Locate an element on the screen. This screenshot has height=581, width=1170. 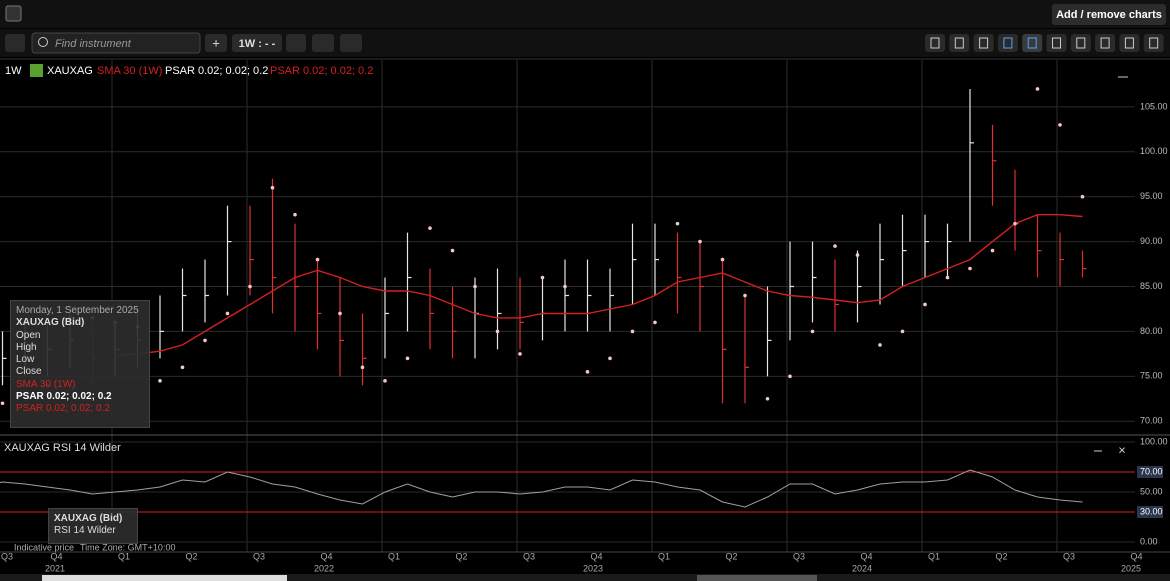
refresh-button is located at coordinates (296, 43).